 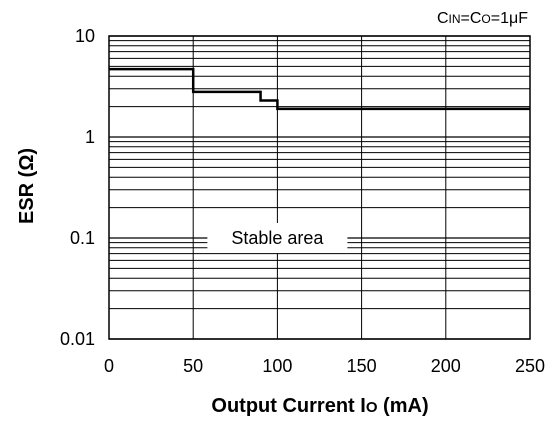 I want to click on stable-area-label-background, so click(x=277, y=238).